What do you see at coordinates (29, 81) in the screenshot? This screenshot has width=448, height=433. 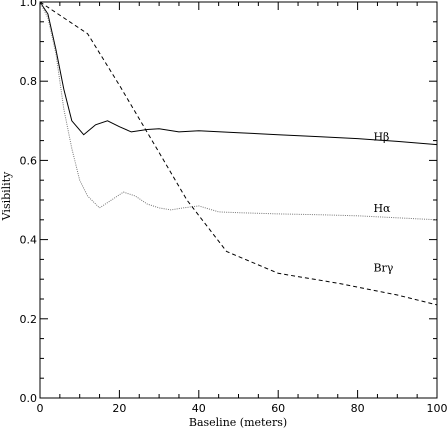 I see `y-tick-label: 0.8` at bounding box center [29, 81].